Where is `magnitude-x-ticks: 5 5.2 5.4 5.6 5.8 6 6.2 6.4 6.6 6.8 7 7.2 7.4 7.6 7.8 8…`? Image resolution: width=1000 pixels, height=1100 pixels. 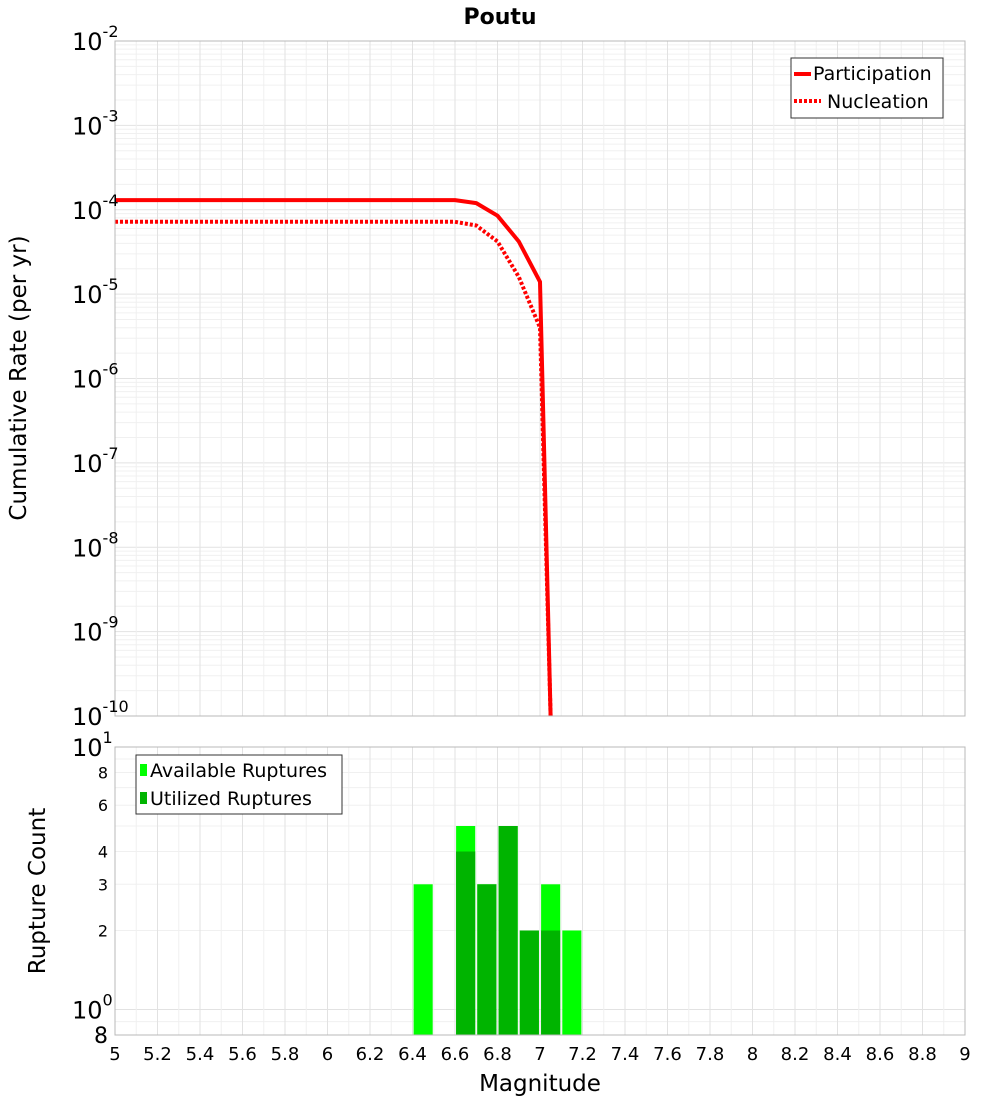 magnitude-x-ticks: 5 5.2 5.4 5.6 5.8 6 6.2 6.4 6.6 6.8 7 7.2 7.4 7.6 7.8 8… is located at coordinates (539, 1054).